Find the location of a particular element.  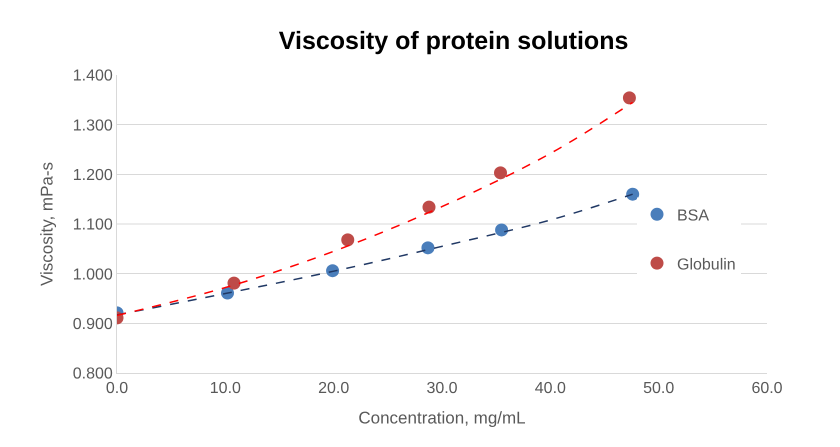

legend-label: Globulin is located at coordinates (706, 265).